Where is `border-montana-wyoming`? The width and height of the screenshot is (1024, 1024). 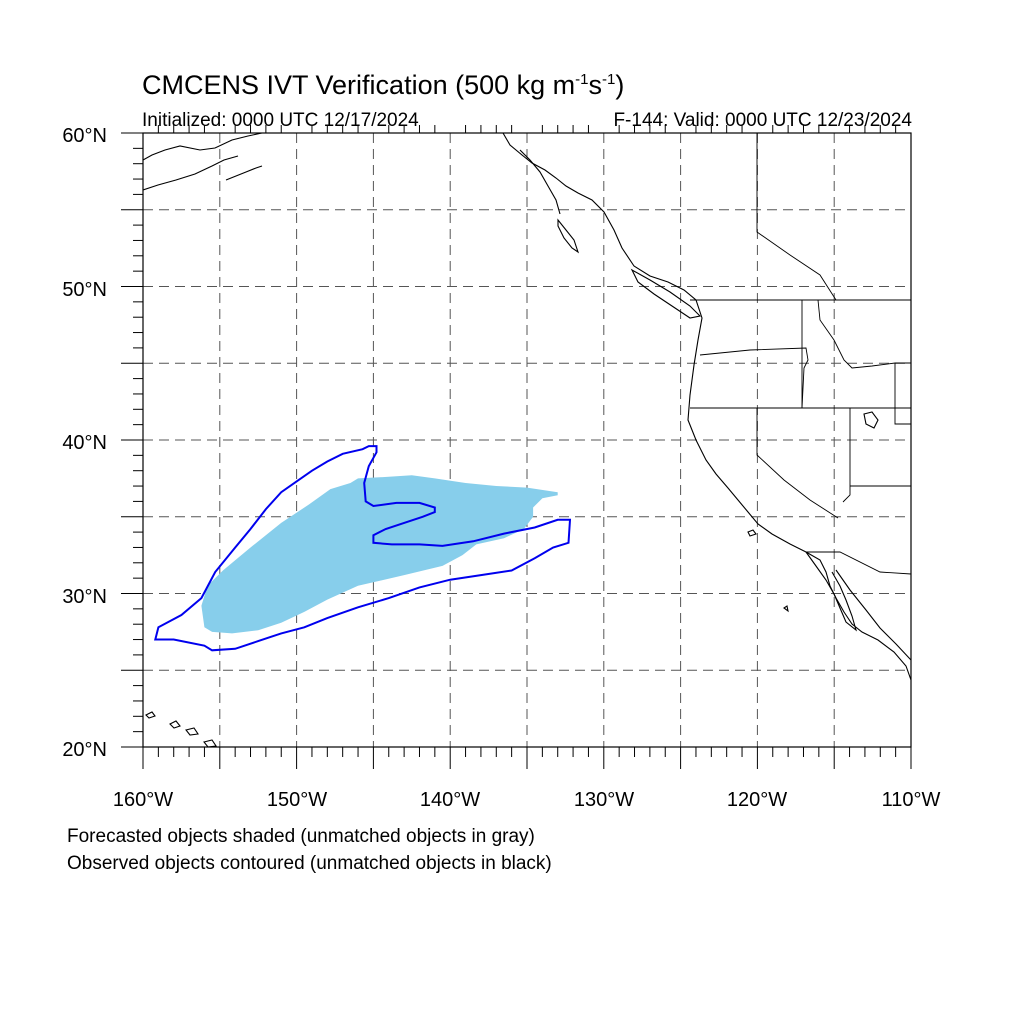
border-montana-wyoming is located at coordinates (902, 393).